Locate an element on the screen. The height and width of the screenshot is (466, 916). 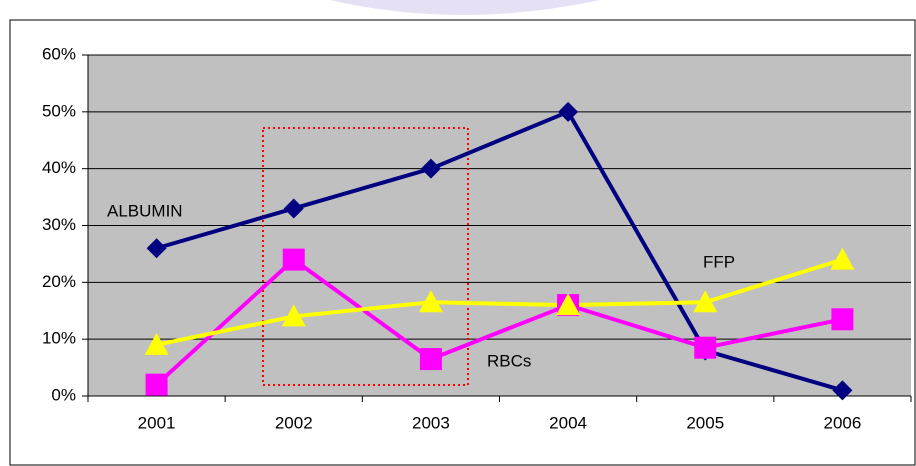
series-line is located at coordinates (500, 302).